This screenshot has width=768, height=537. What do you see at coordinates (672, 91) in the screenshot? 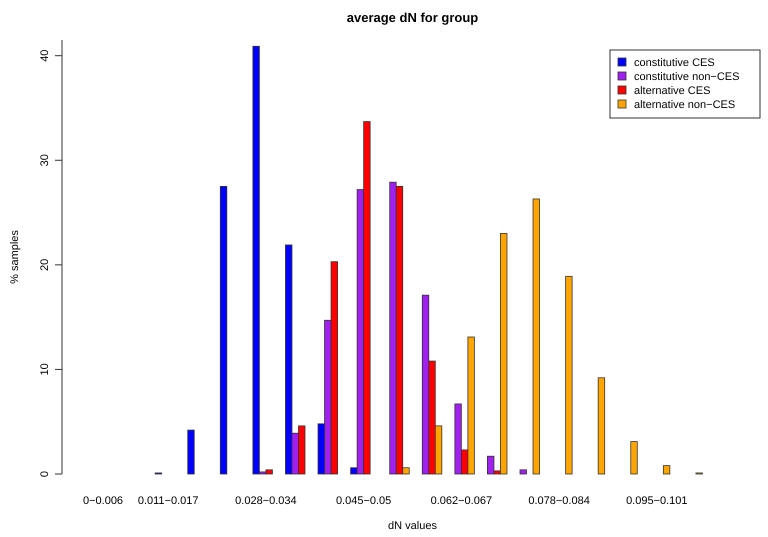
I see `legend-label: alternative CES` at bounding box center [672, 91].